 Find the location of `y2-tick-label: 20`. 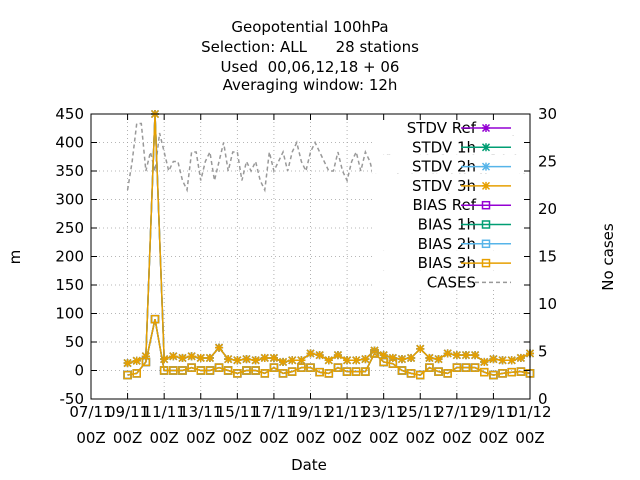

y2-tick-label: 20 is located at coordinates (547, 209).